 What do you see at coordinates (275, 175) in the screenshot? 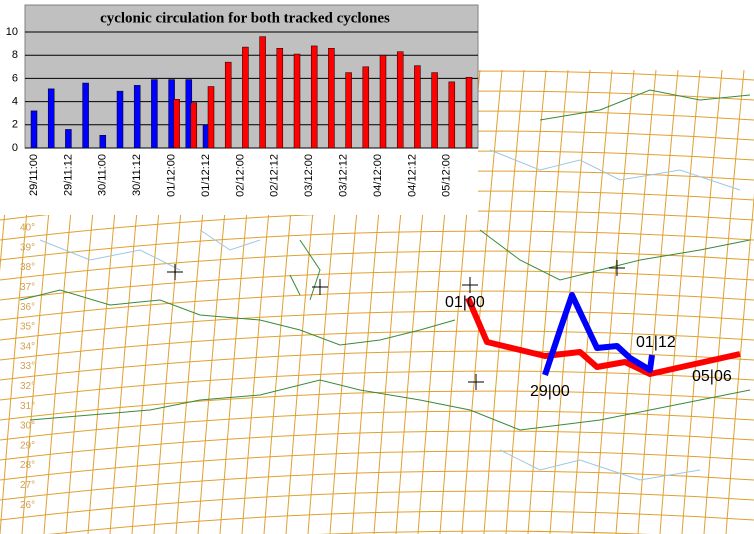
I see `x-tick-label: 02/12:12` at bounding box center [275, 175].